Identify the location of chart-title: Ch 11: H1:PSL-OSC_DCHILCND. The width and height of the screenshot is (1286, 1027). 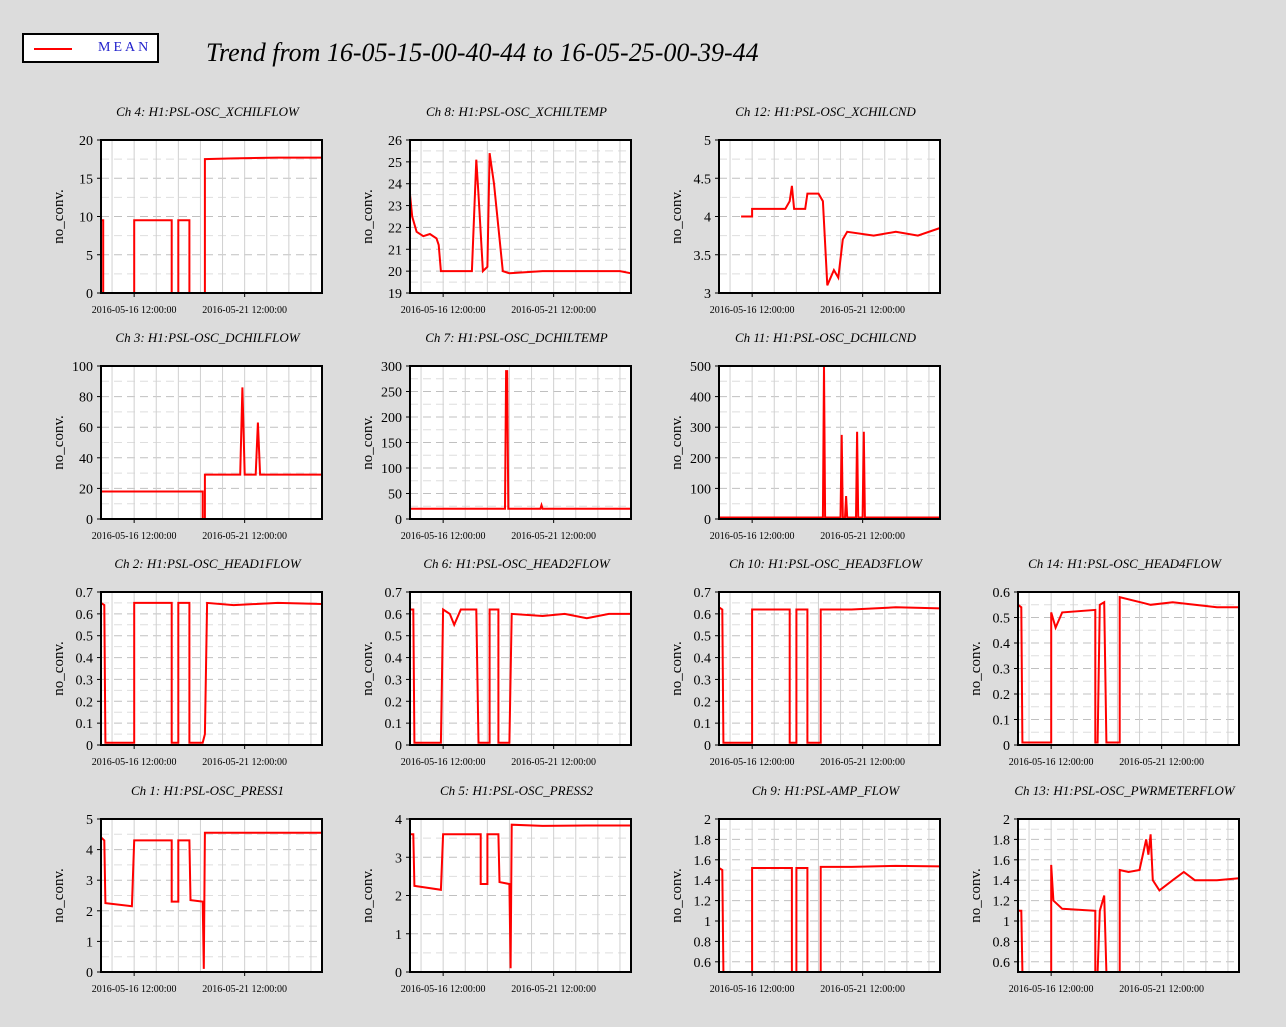
(826, 337).